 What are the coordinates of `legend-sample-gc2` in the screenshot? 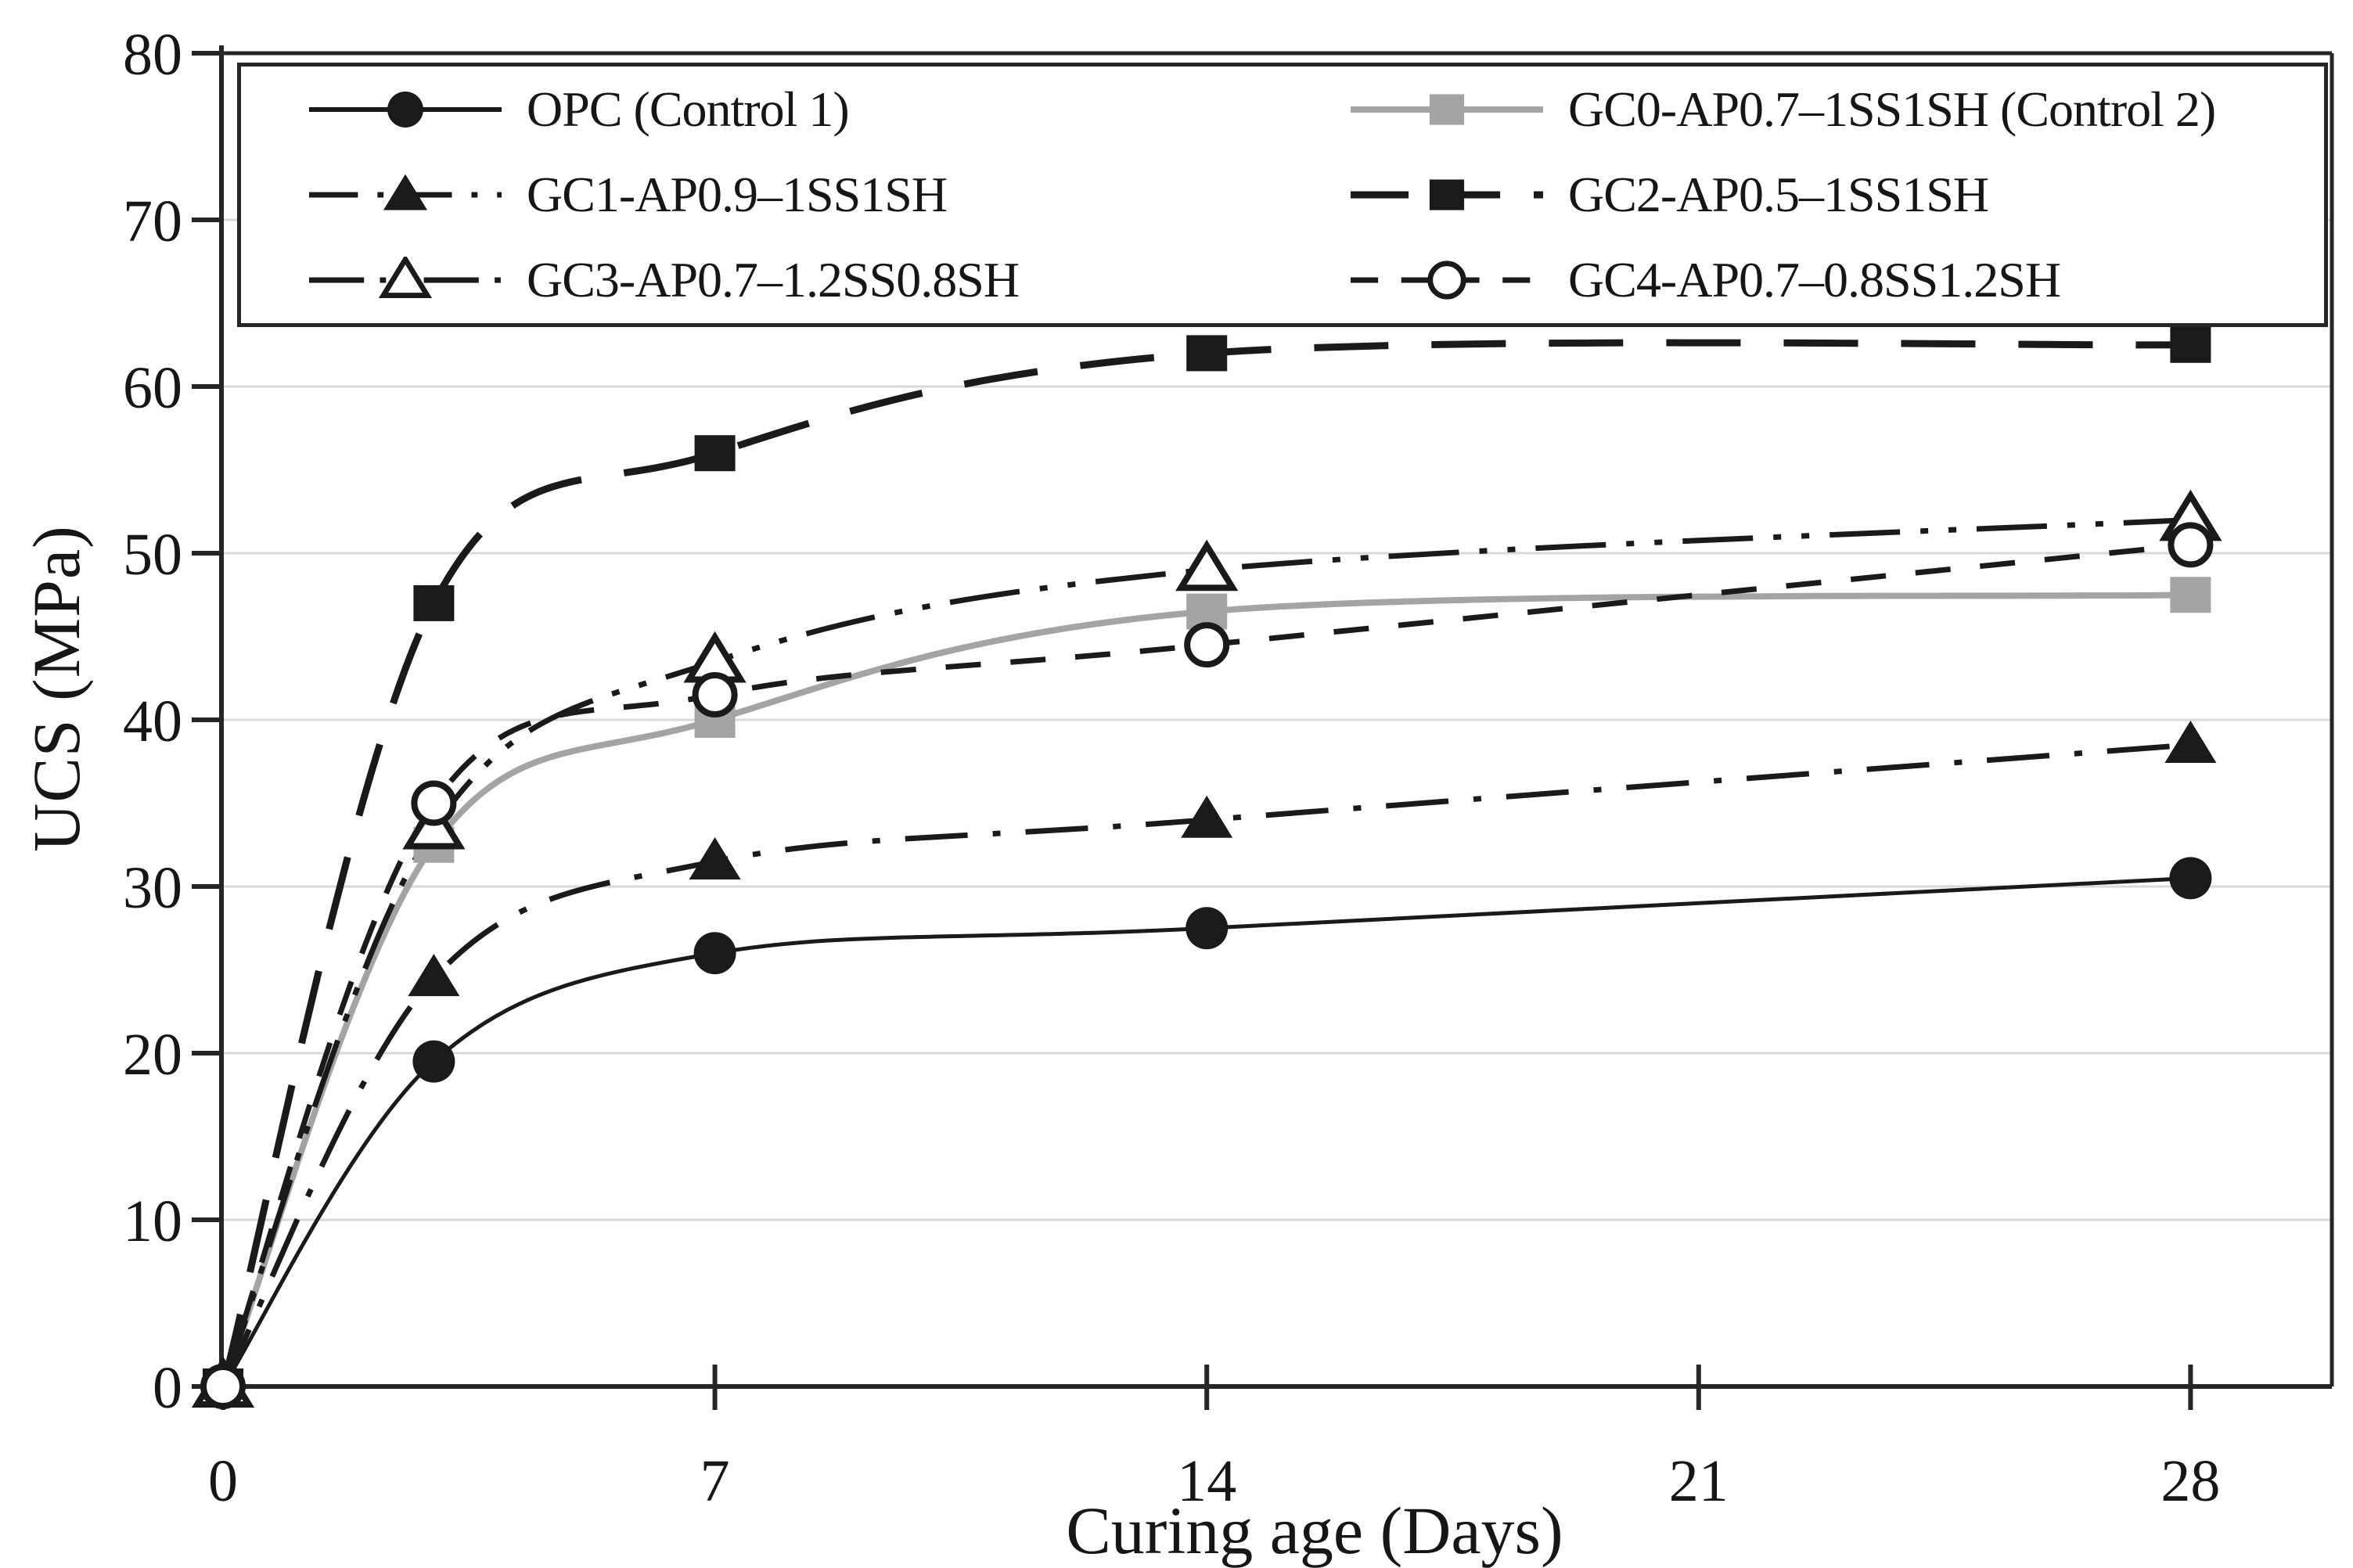 It's located at (1447, 195).